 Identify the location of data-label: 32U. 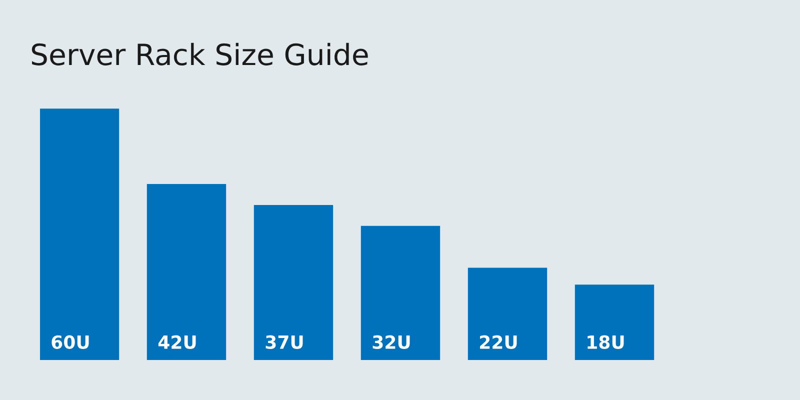
(391, 342).